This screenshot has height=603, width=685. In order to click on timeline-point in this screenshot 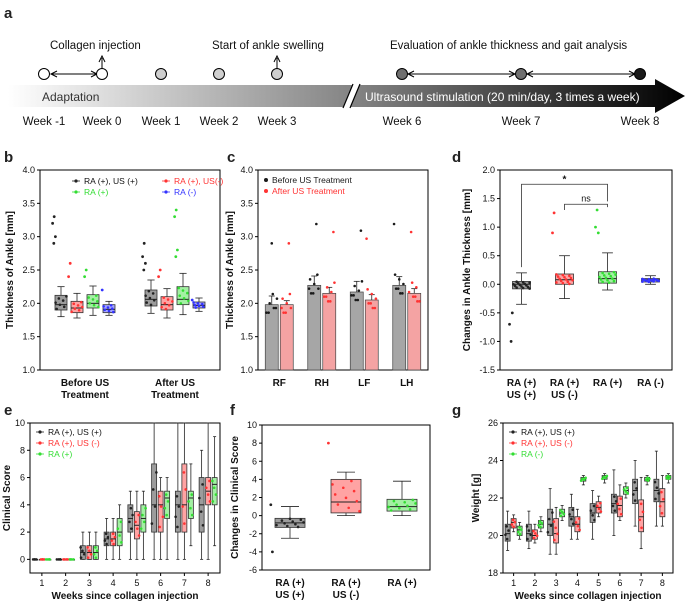, I will do `click(44, 74)`.